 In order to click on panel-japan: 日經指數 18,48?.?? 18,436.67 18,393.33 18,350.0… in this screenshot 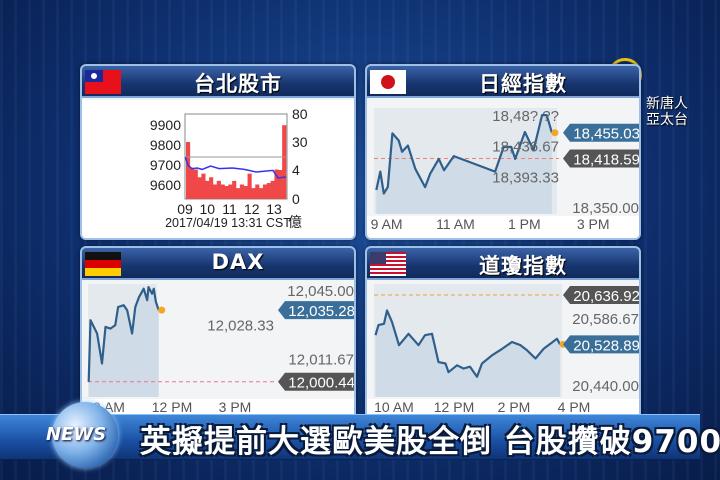, I will do `click(503, 152)`.